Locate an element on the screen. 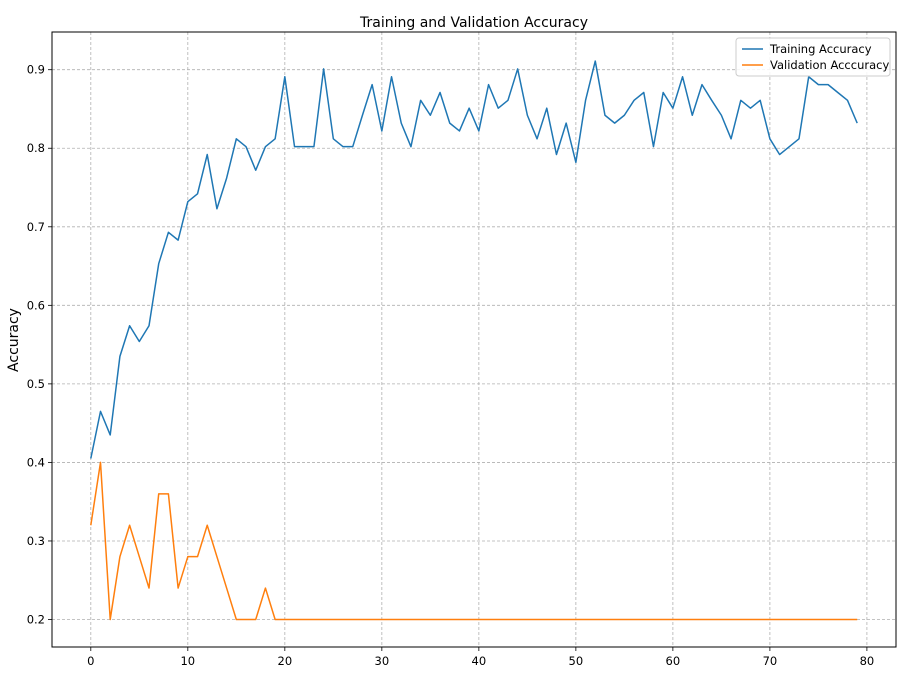  x-tick-label: 20 is located at coordinates (285, 661).